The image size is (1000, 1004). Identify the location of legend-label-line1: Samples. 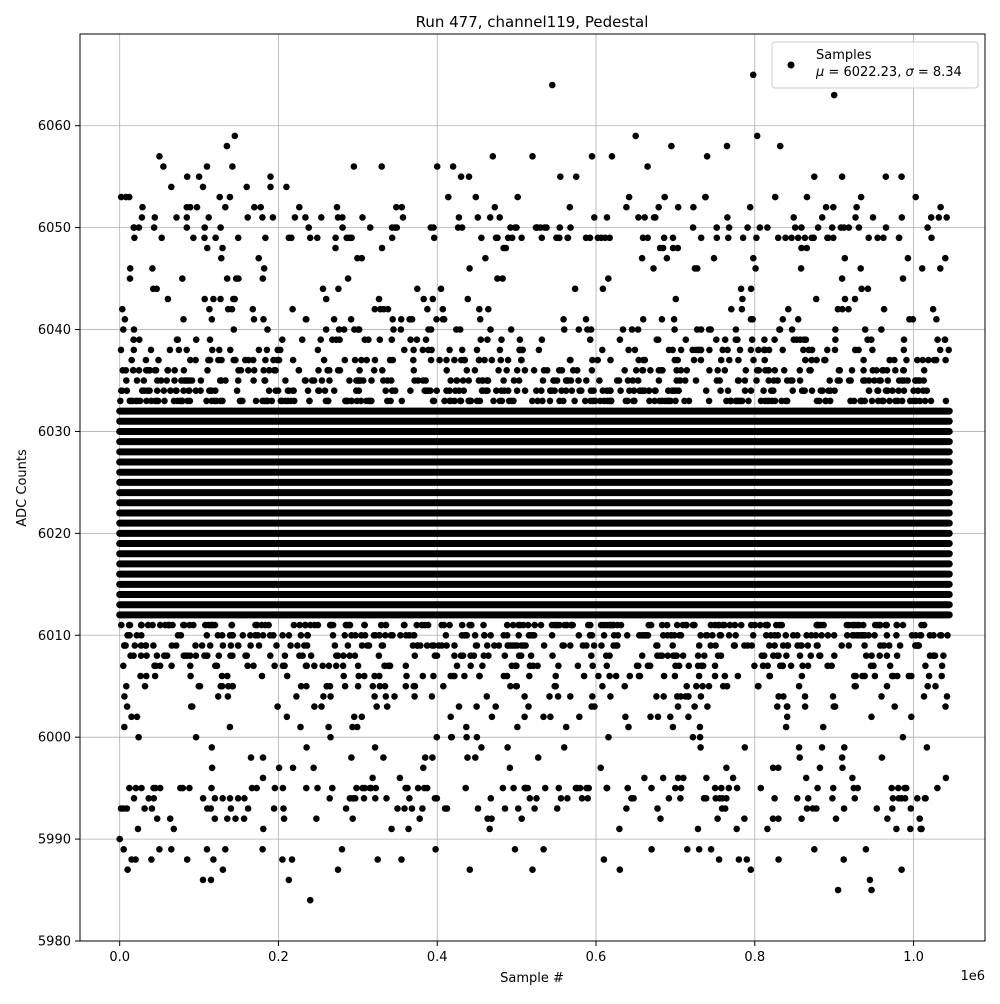
(844, 55).